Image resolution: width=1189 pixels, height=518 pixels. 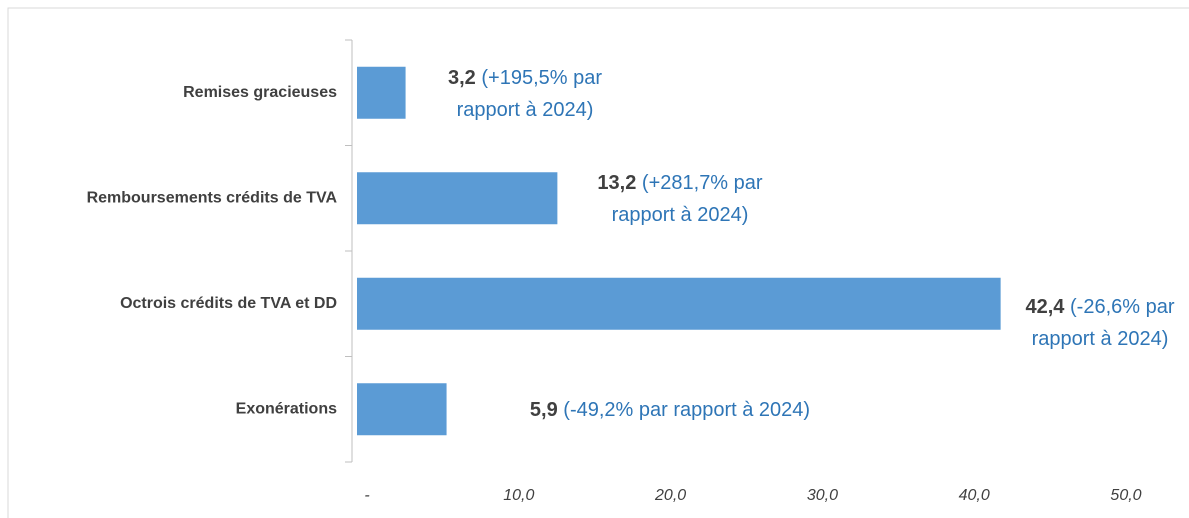 I want to click on category-label: Remises gracieuses, so click(x=260, y=92).